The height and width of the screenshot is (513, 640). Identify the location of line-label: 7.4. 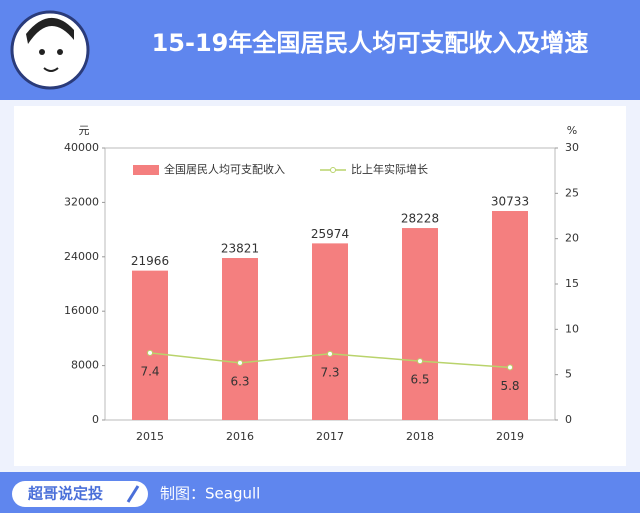
(149, 371).